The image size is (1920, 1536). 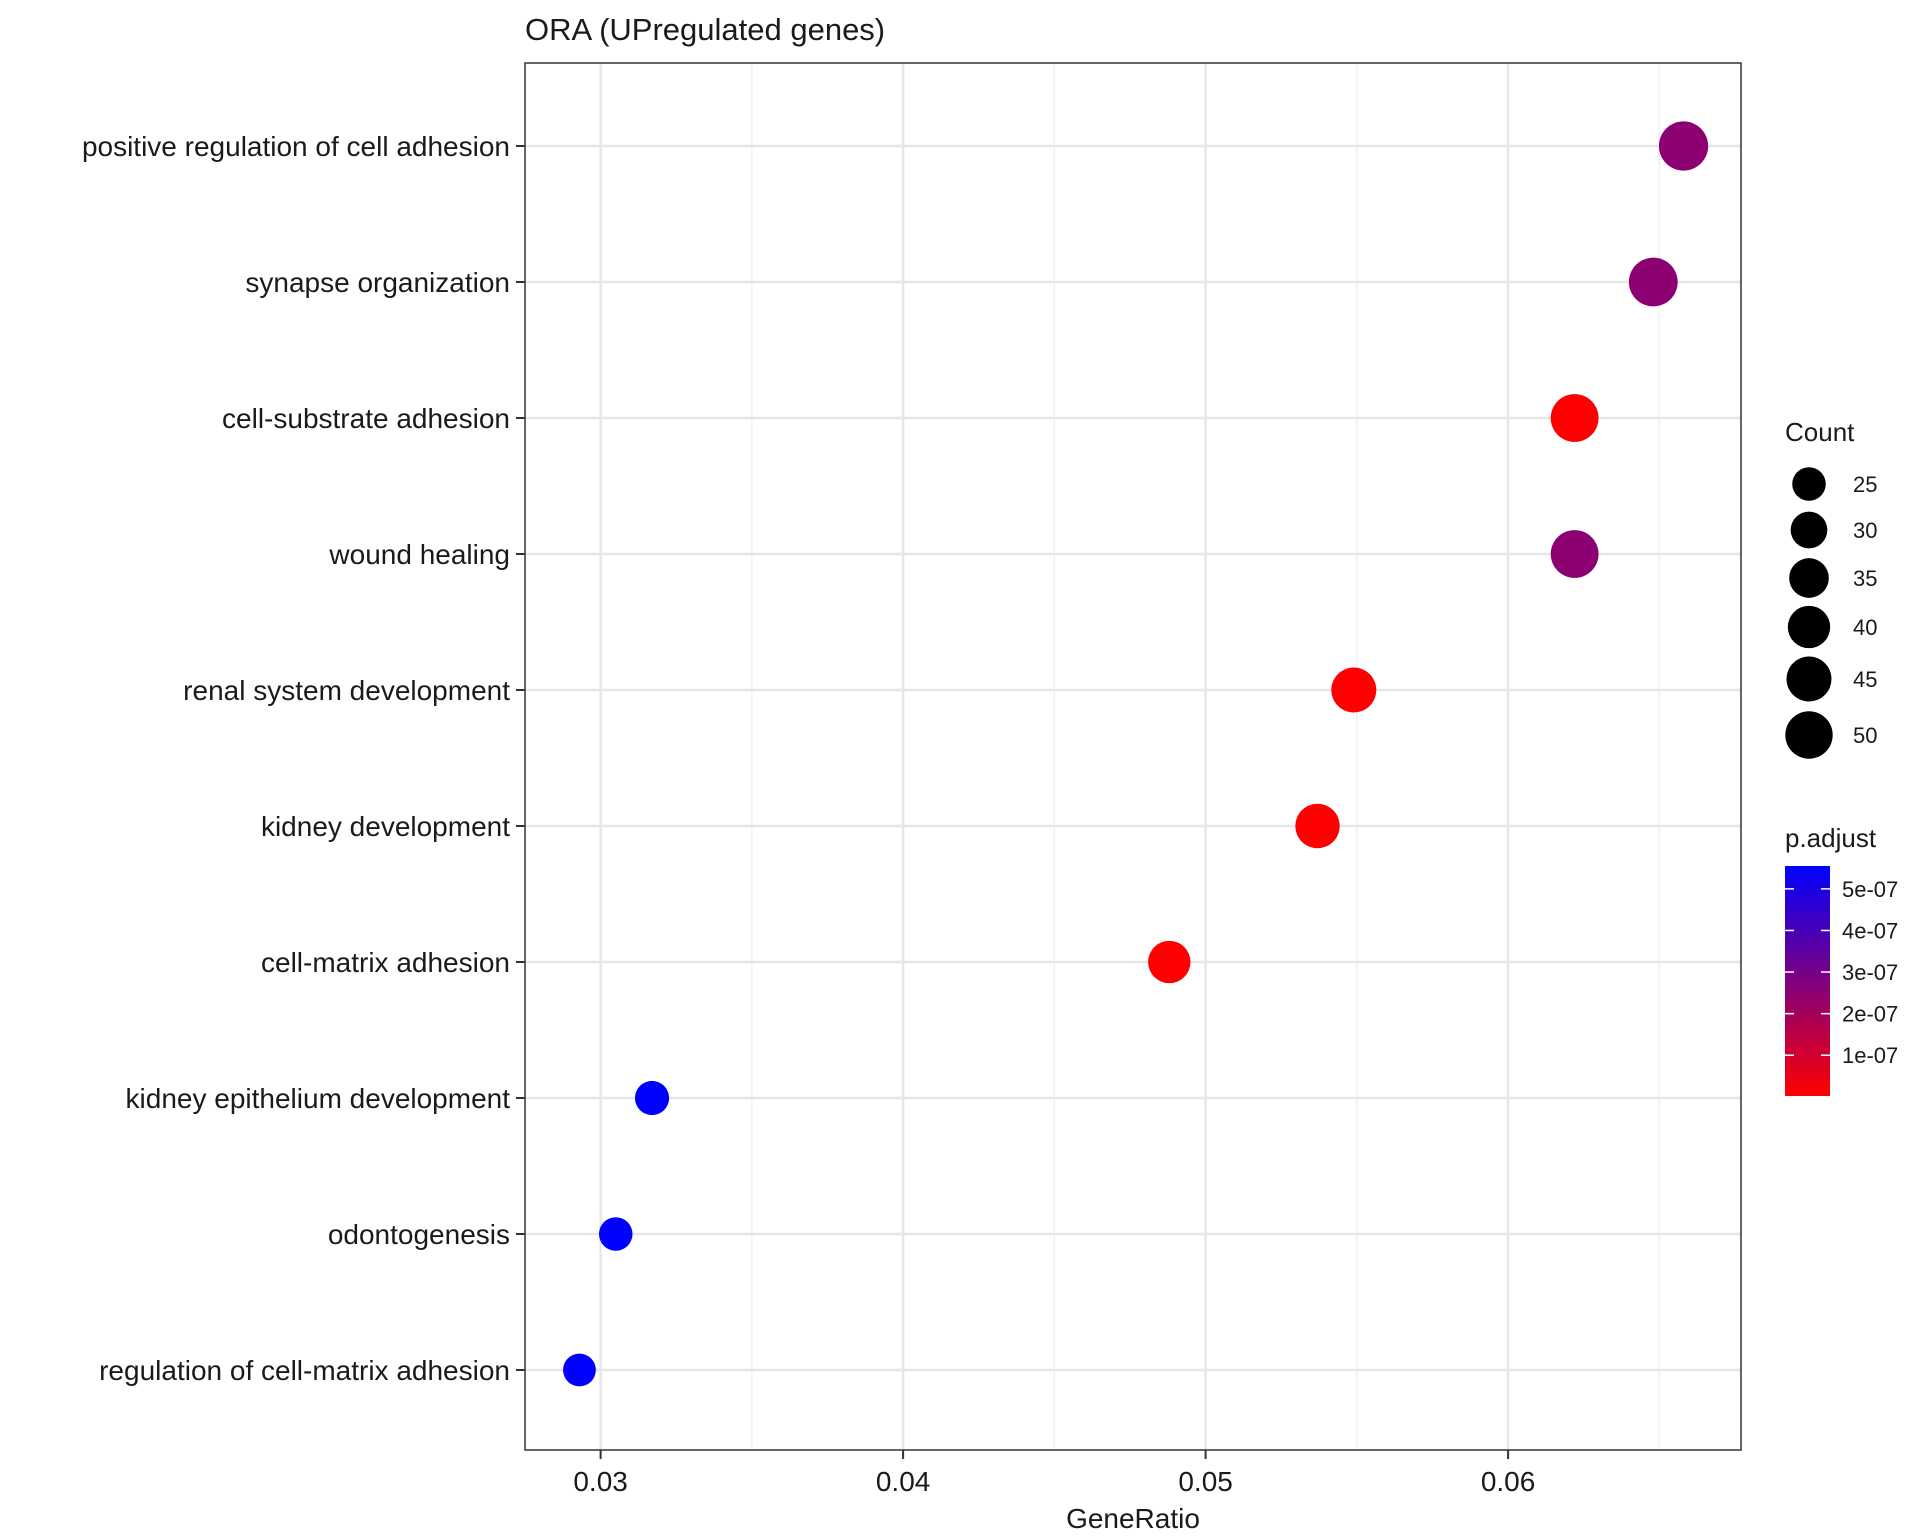 What do you see at coordinates (1870, 889) in the screenshot?
I see `color-legend-label: 5e-07` at bounding box center [1870, 889].